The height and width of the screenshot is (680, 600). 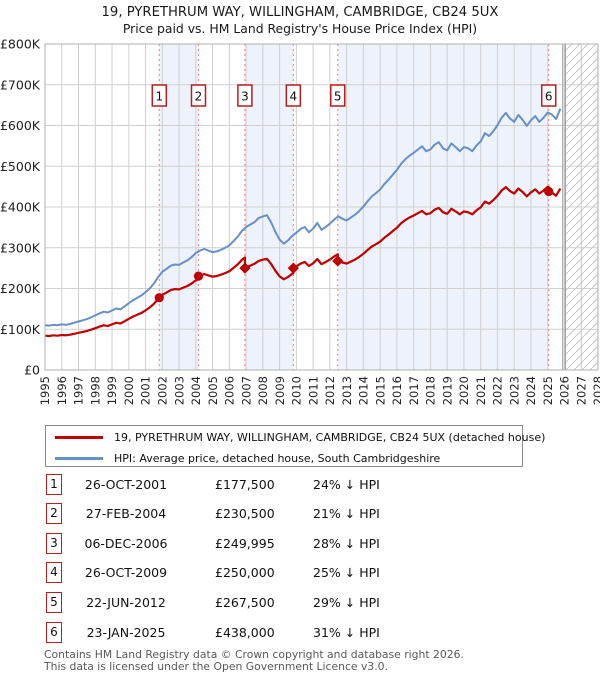 I want to click on x-axis-tick-label: 2017, so click(x=414, y=390).